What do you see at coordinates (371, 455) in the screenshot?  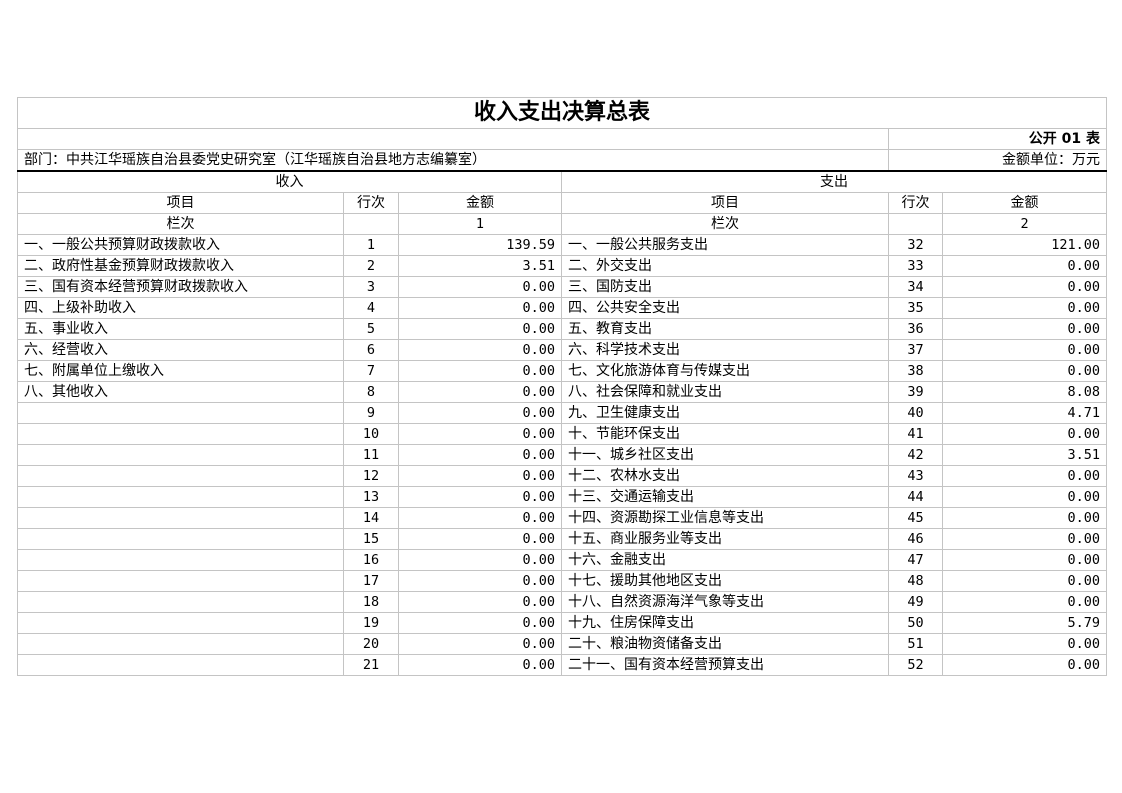 I see `income-line: 11` at bounding box center [371, 455].